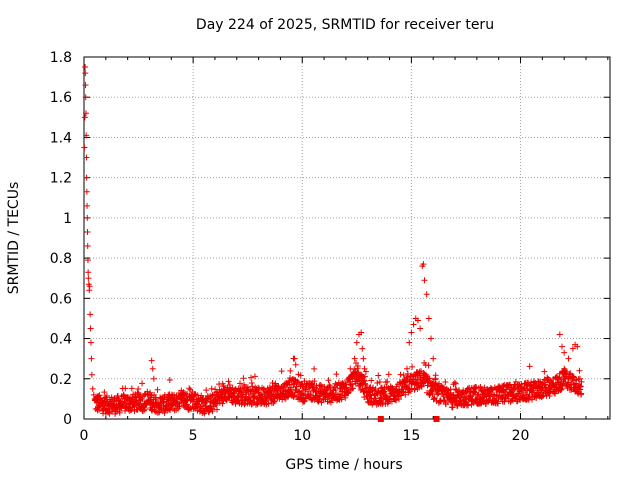  Describe the element at coordinates (344, 465) in the screenshot. I see `x-axis-label: GPS time / hours` at that location.